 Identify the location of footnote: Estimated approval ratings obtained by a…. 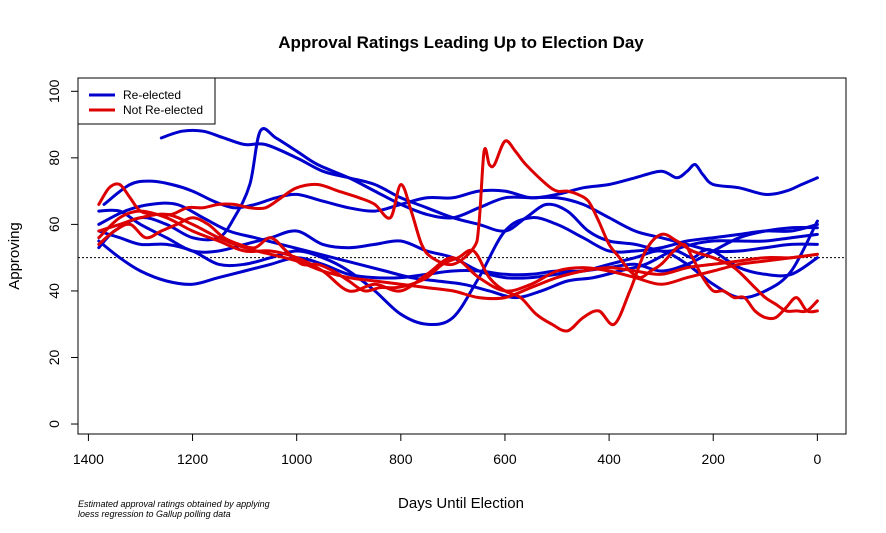
(174, 509).